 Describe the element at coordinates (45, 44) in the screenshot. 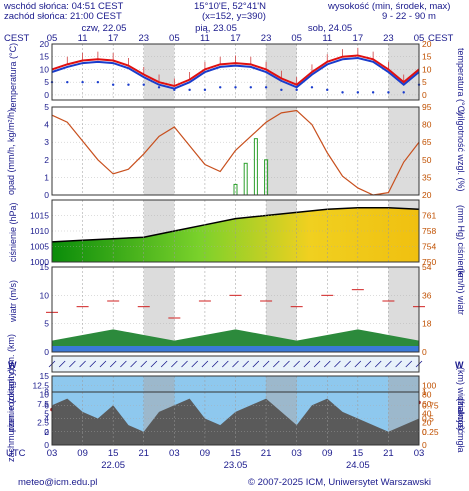

I see `y-tick-label: 20` at that location.